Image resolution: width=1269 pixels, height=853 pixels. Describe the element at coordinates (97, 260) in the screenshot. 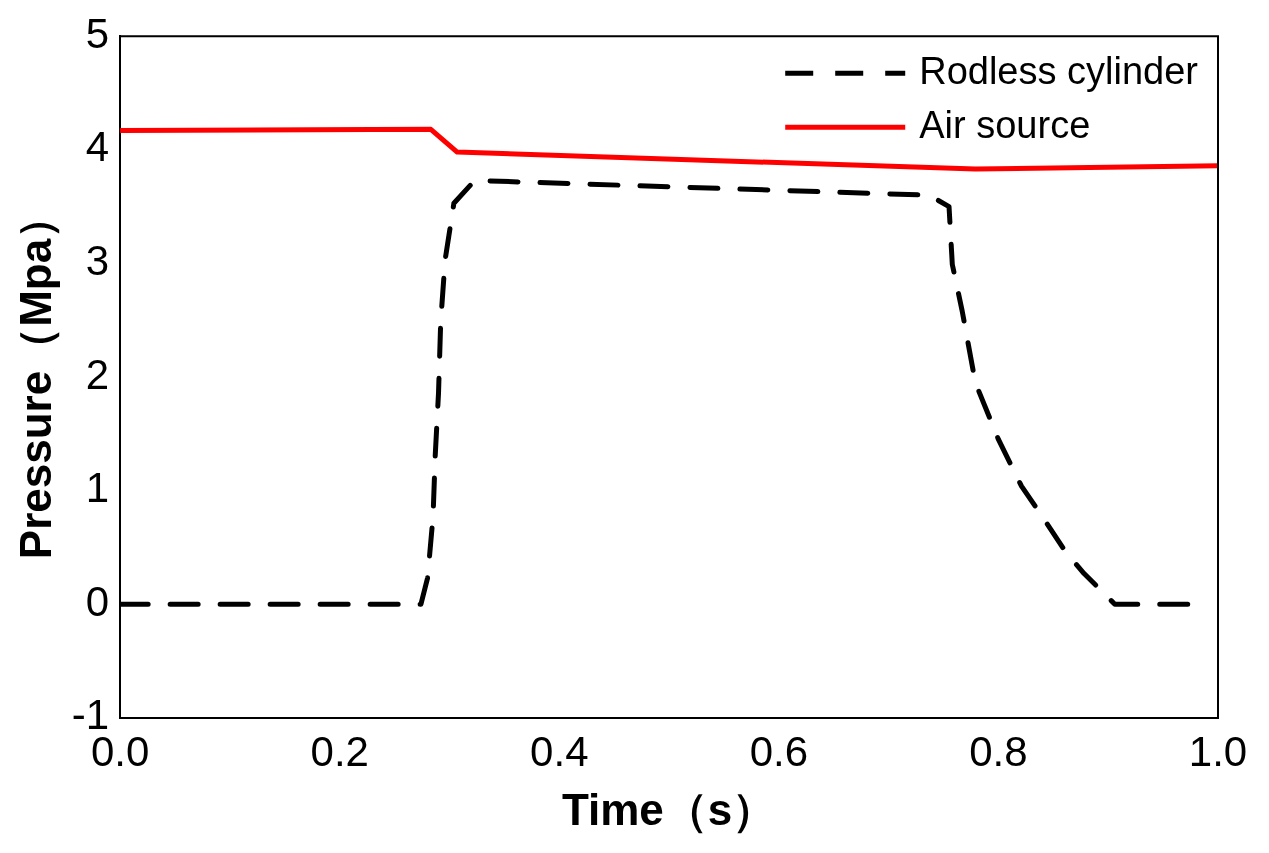

I see `y-tick-label: 3` at that location.